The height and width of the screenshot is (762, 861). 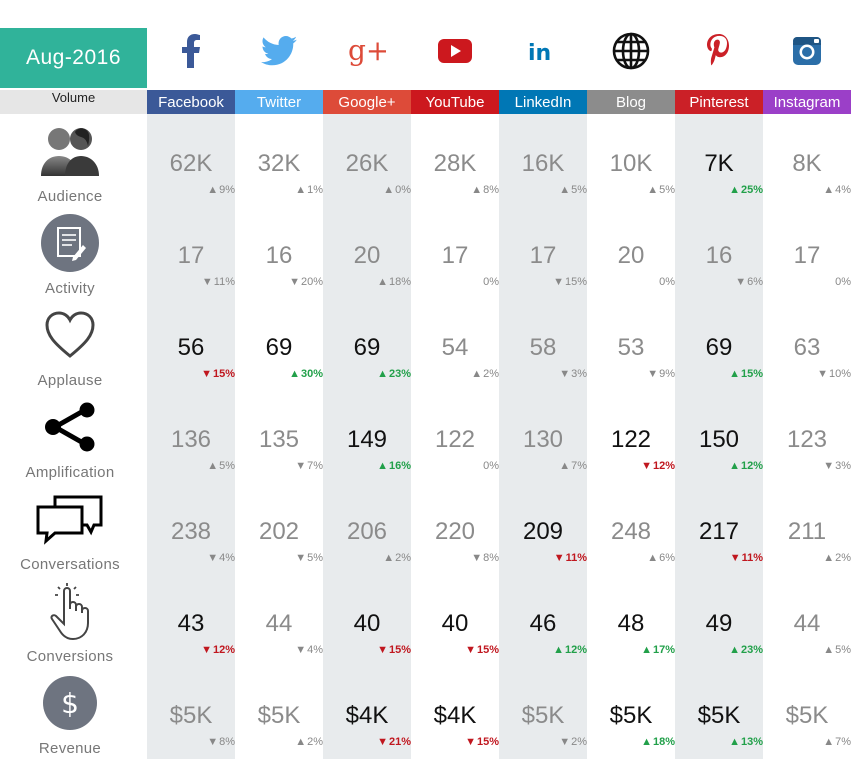 I want to click on linkedin-icon: in, so click(x=543, y=51).